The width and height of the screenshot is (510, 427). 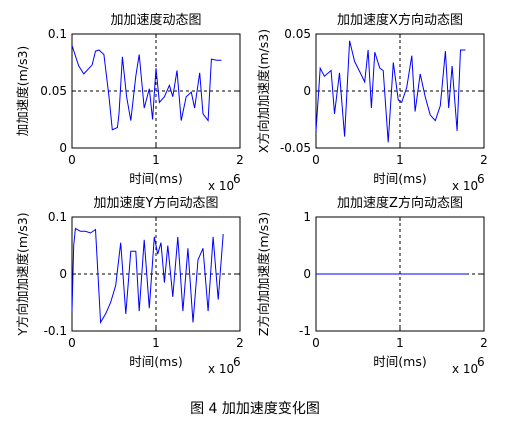 What do you see at coordinates (156, 203) in the screenshot?
I see `chart-title: 加加速度Y方向动态图` at bounding box center [156, 203].